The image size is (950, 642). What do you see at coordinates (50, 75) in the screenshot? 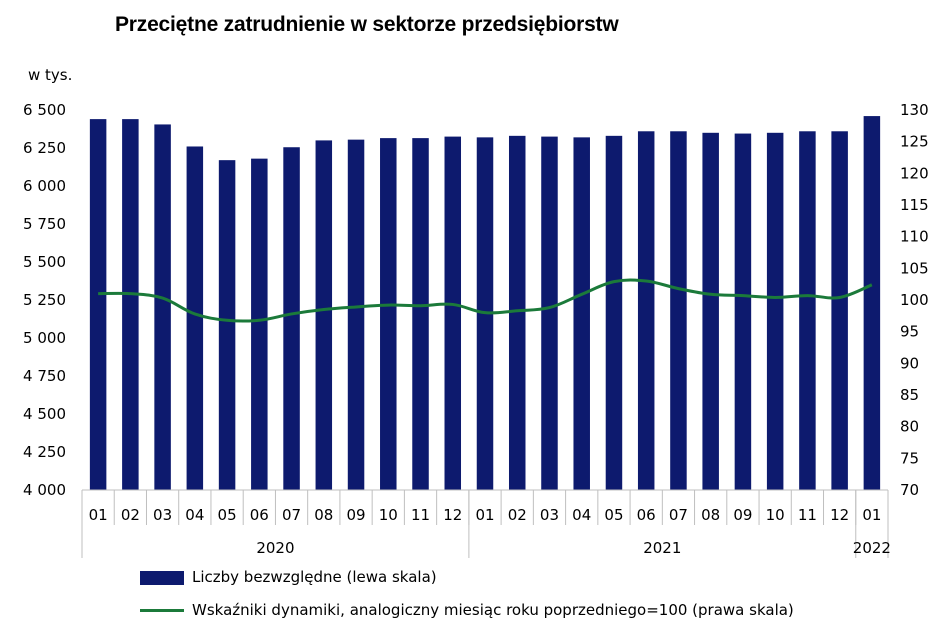
I see `left-axis-unit-label: w tys.` at bounding box center [50, 75].